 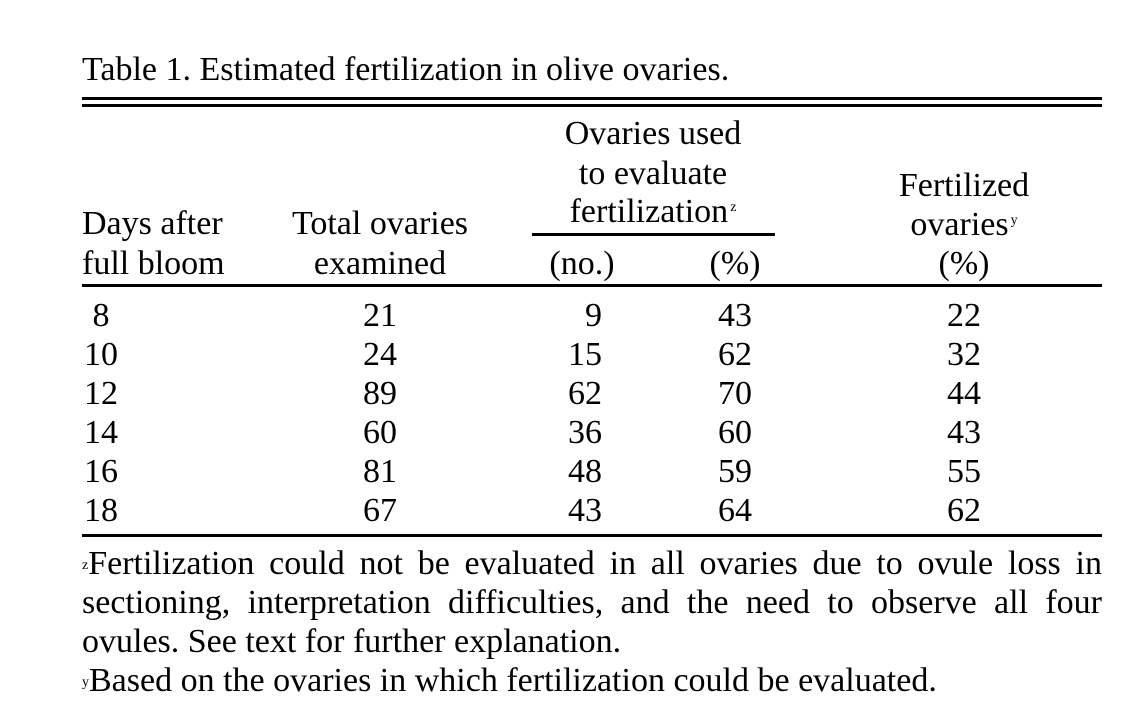 I want to click on cell-total: 81, so click(x=380, y=471).